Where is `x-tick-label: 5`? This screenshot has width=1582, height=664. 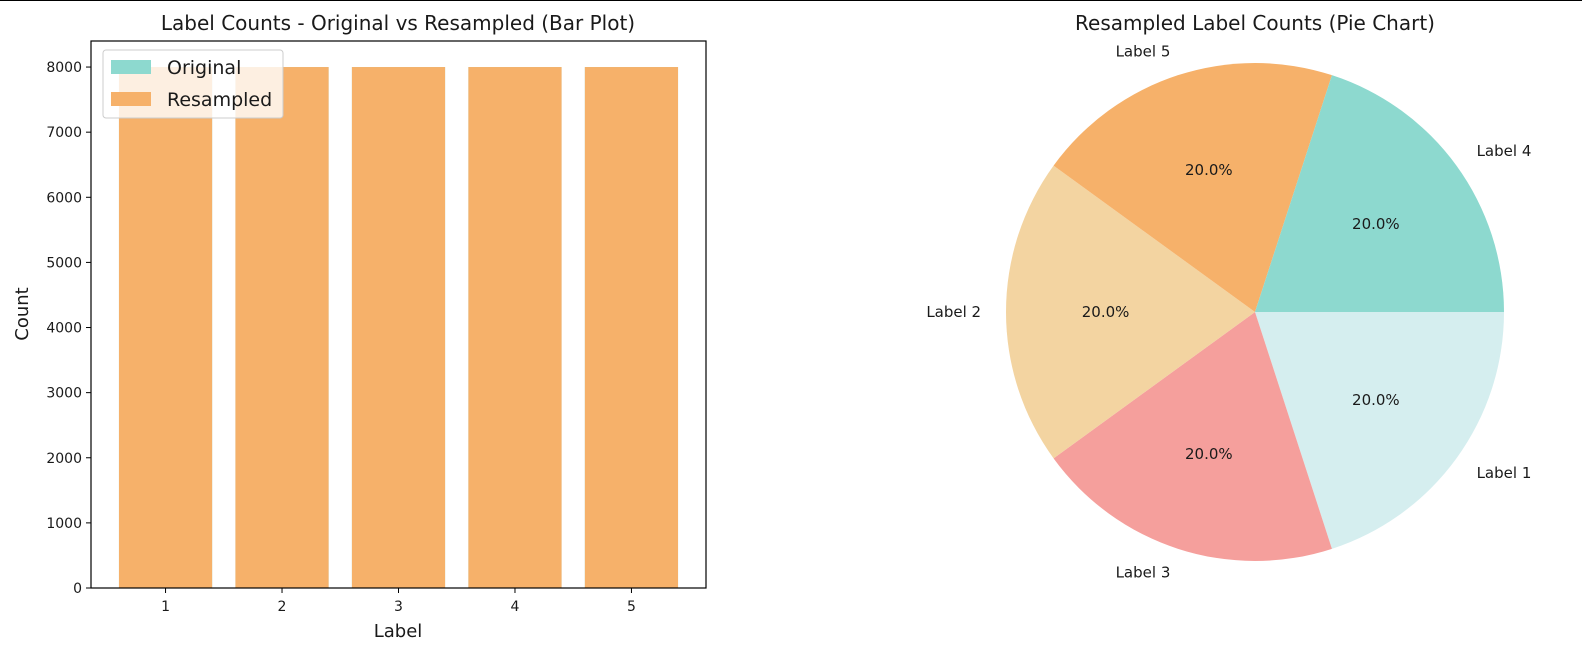
x-tick-label: 5 is located at coordinates (631, 607).